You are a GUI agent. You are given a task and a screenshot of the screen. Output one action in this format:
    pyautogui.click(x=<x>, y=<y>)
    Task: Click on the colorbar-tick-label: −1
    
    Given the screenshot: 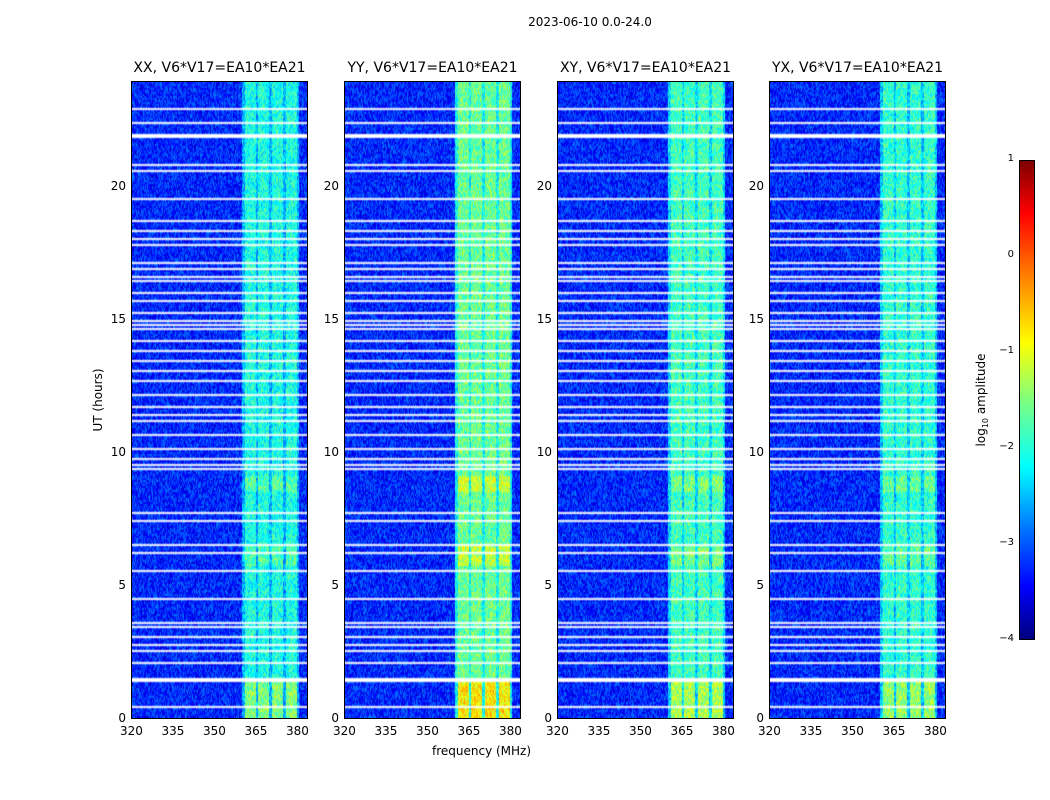 What is the action you would take?
    pyautogui.click(x=1006, y=350)
    